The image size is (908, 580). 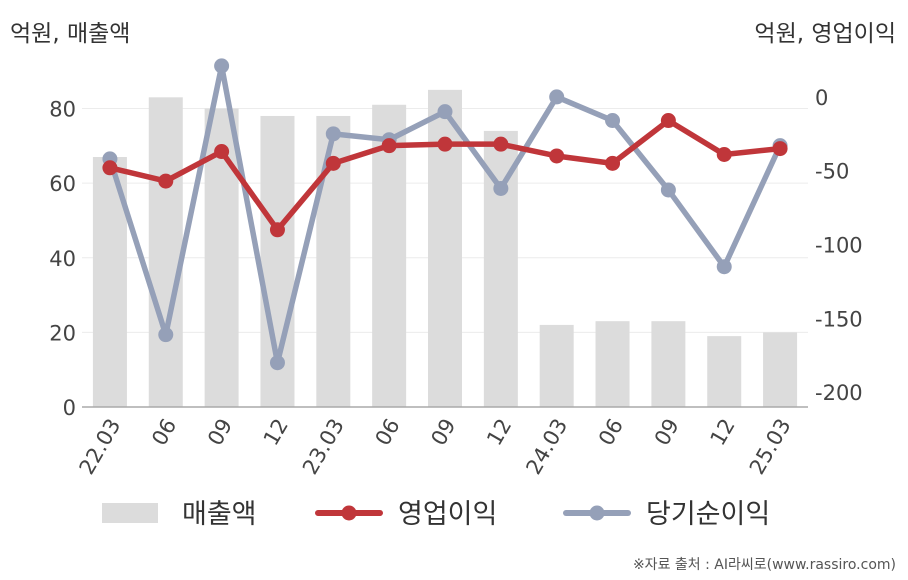 I want to click on x-tick-label: 24.03, so click(x=546, y=447).